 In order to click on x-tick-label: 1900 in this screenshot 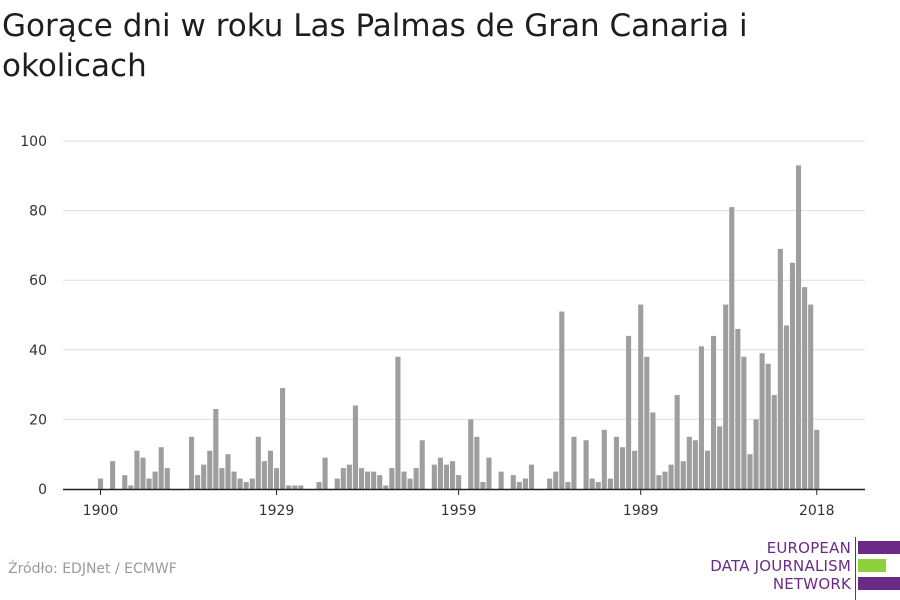, I will do `click(101, 511)`.